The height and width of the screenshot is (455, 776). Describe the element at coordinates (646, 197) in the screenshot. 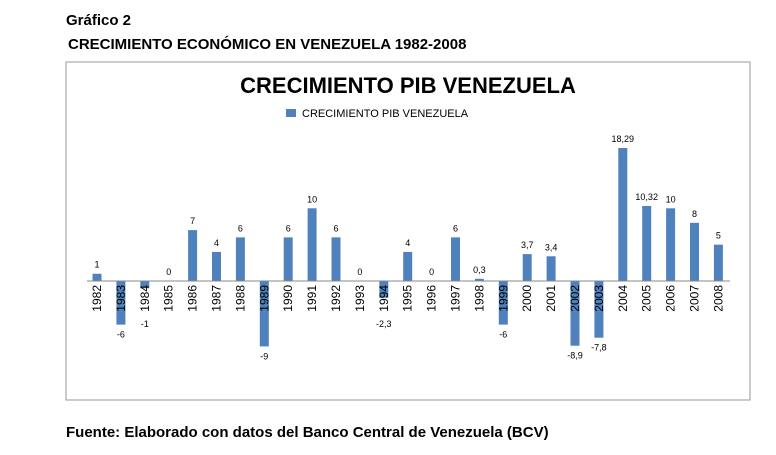

I see `data-label-2005: 10,32` at that location.